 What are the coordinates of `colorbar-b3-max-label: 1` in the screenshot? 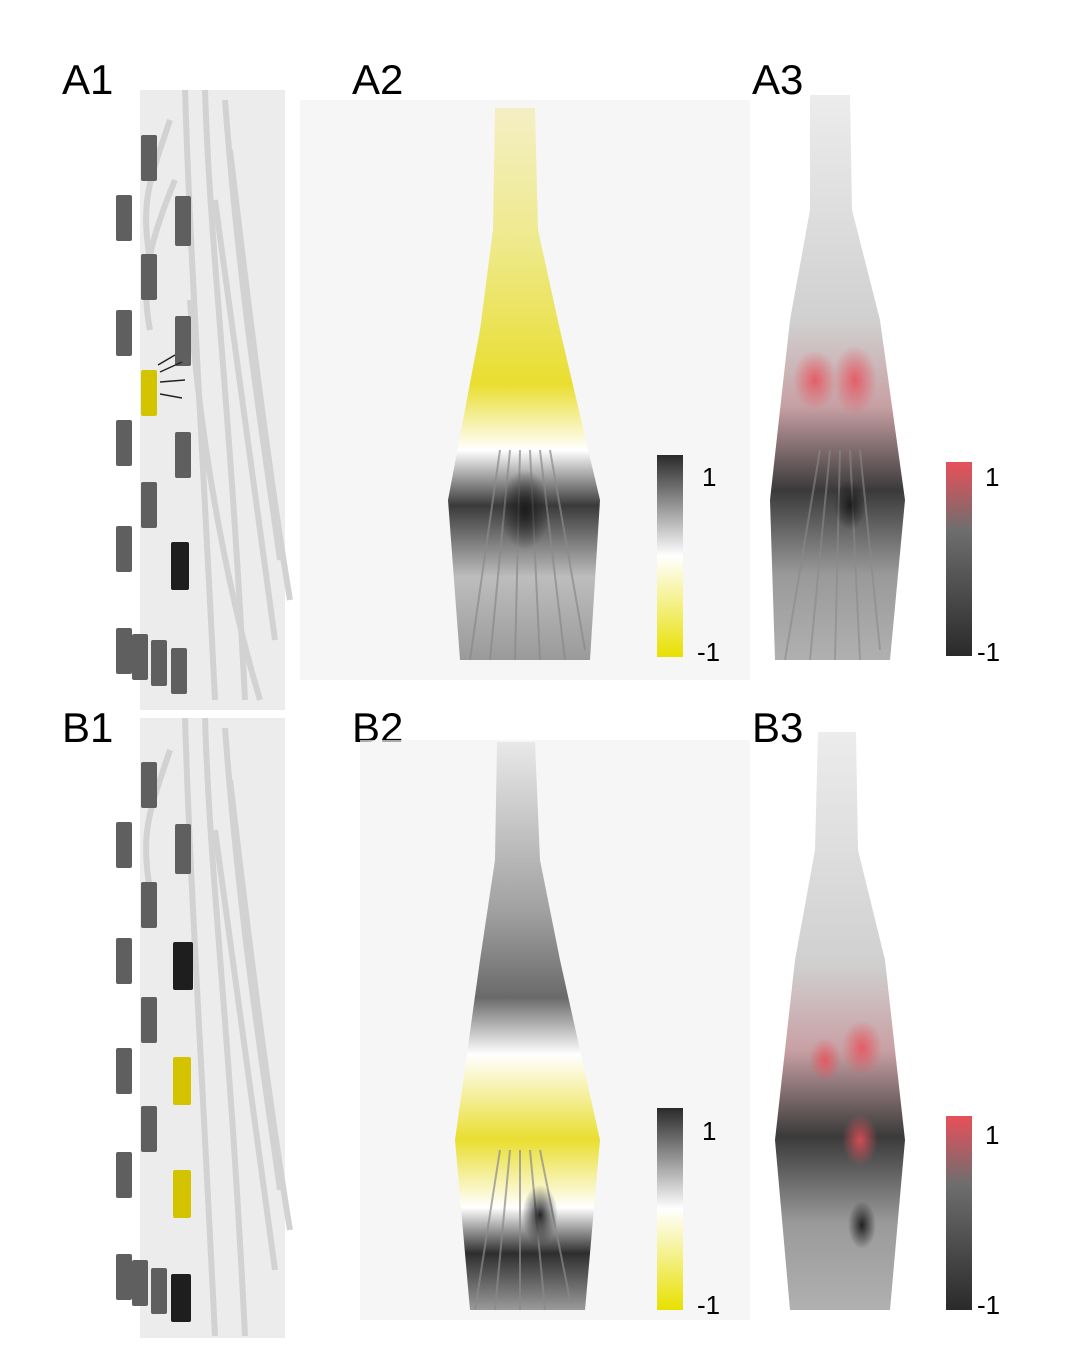 It's located at (992, 1135).